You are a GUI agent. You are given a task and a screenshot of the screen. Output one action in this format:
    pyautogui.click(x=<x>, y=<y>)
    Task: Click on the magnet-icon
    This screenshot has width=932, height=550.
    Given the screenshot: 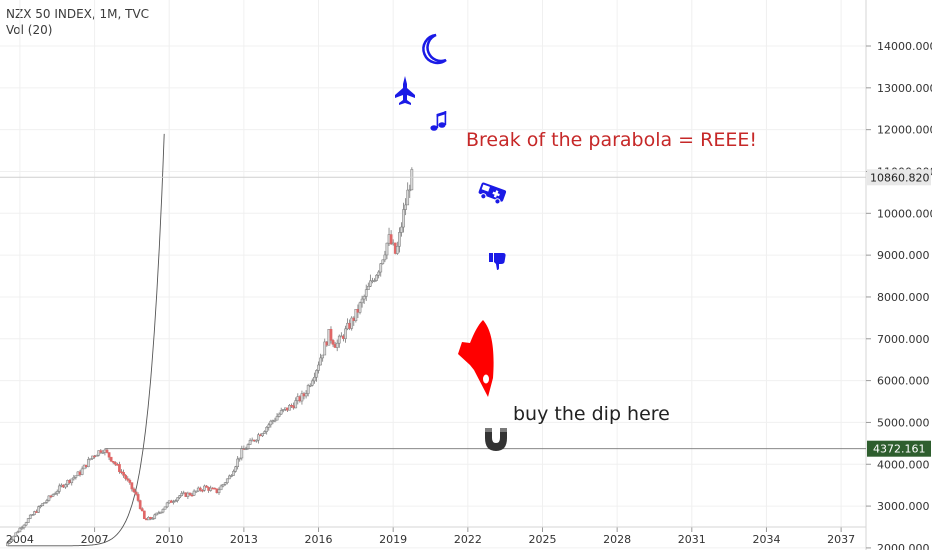 What is the action you would take?
    pyautogui.click(x=496, y=439)
    